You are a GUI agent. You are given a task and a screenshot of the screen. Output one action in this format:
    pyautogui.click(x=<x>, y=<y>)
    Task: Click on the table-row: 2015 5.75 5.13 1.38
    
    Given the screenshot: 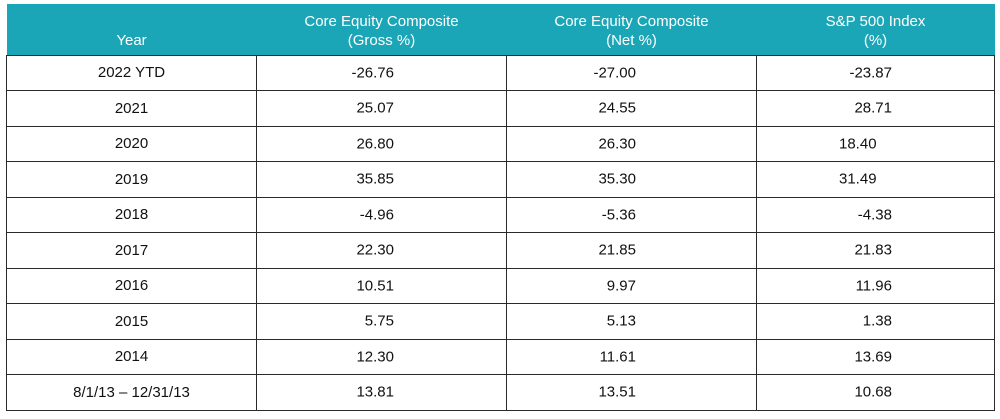 What is the action you would take?
    pyautogui.click(x=500, y=321)
    